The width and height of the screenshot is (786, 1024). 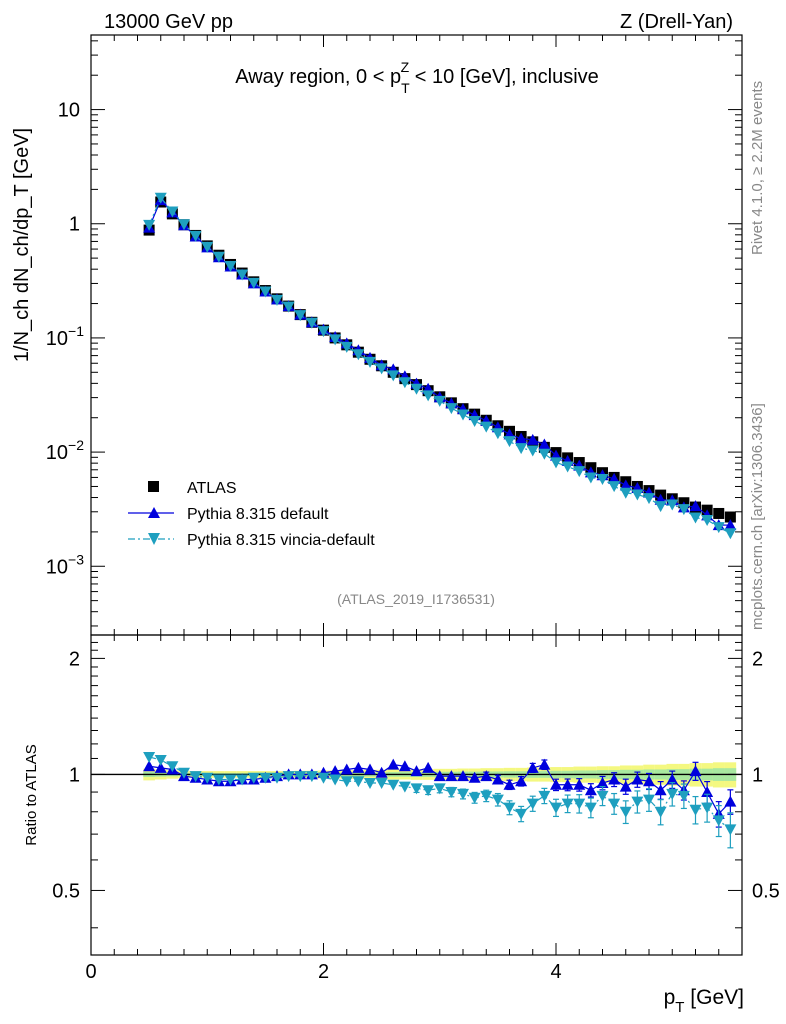 What do you see at coordinates (168, 22) in the screenshot?
I see `header-energy: 13000 GeV pp` at bounding box center [168, 22].